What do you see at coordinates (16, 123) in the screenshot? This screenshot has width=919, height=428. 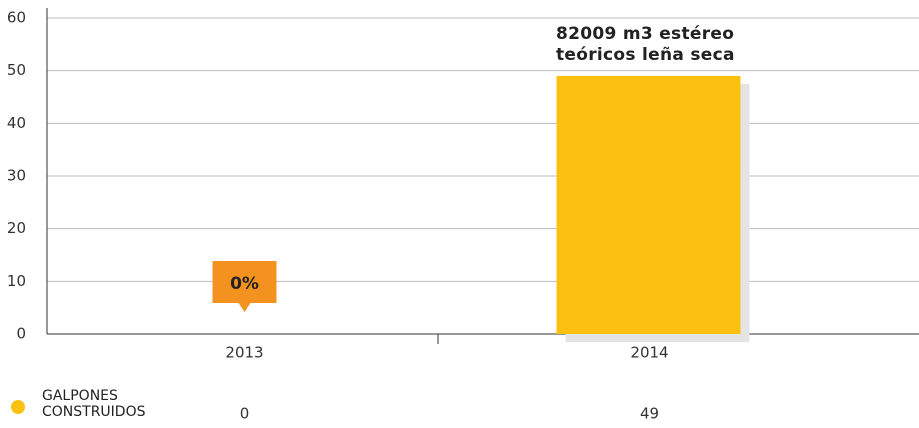 I see `y-tick-label: 40` at bounding box center [16, 123].